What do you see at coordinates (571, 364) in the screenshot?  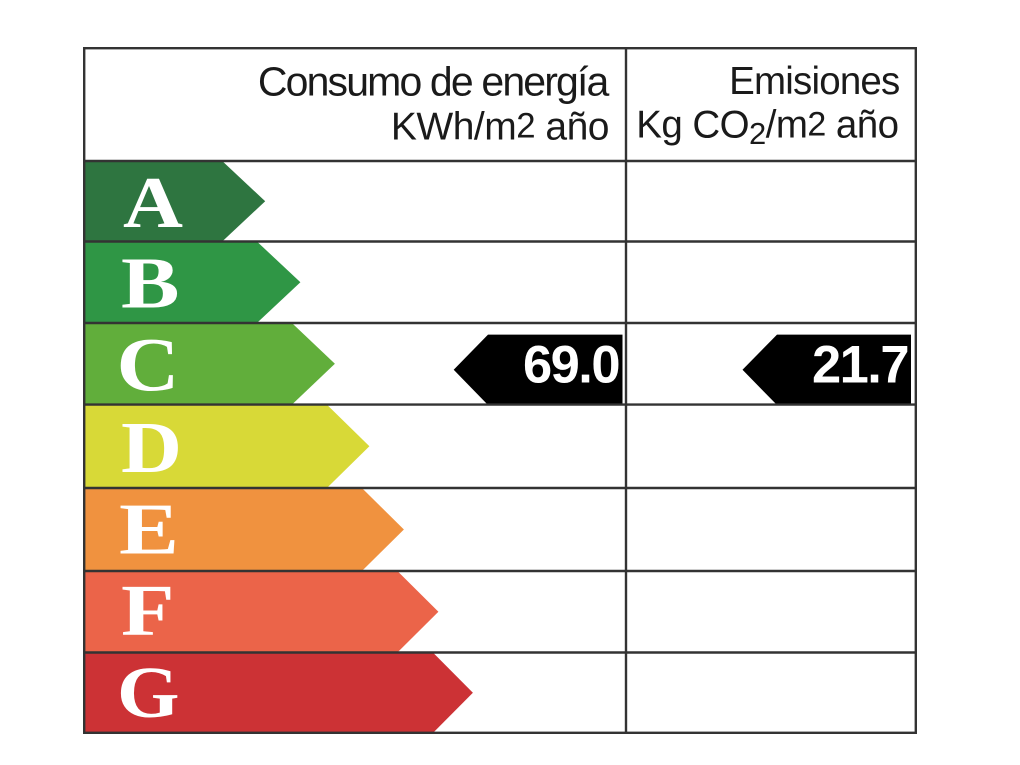 I see `svg-text: 69.0` at bounding box center [571, 364].